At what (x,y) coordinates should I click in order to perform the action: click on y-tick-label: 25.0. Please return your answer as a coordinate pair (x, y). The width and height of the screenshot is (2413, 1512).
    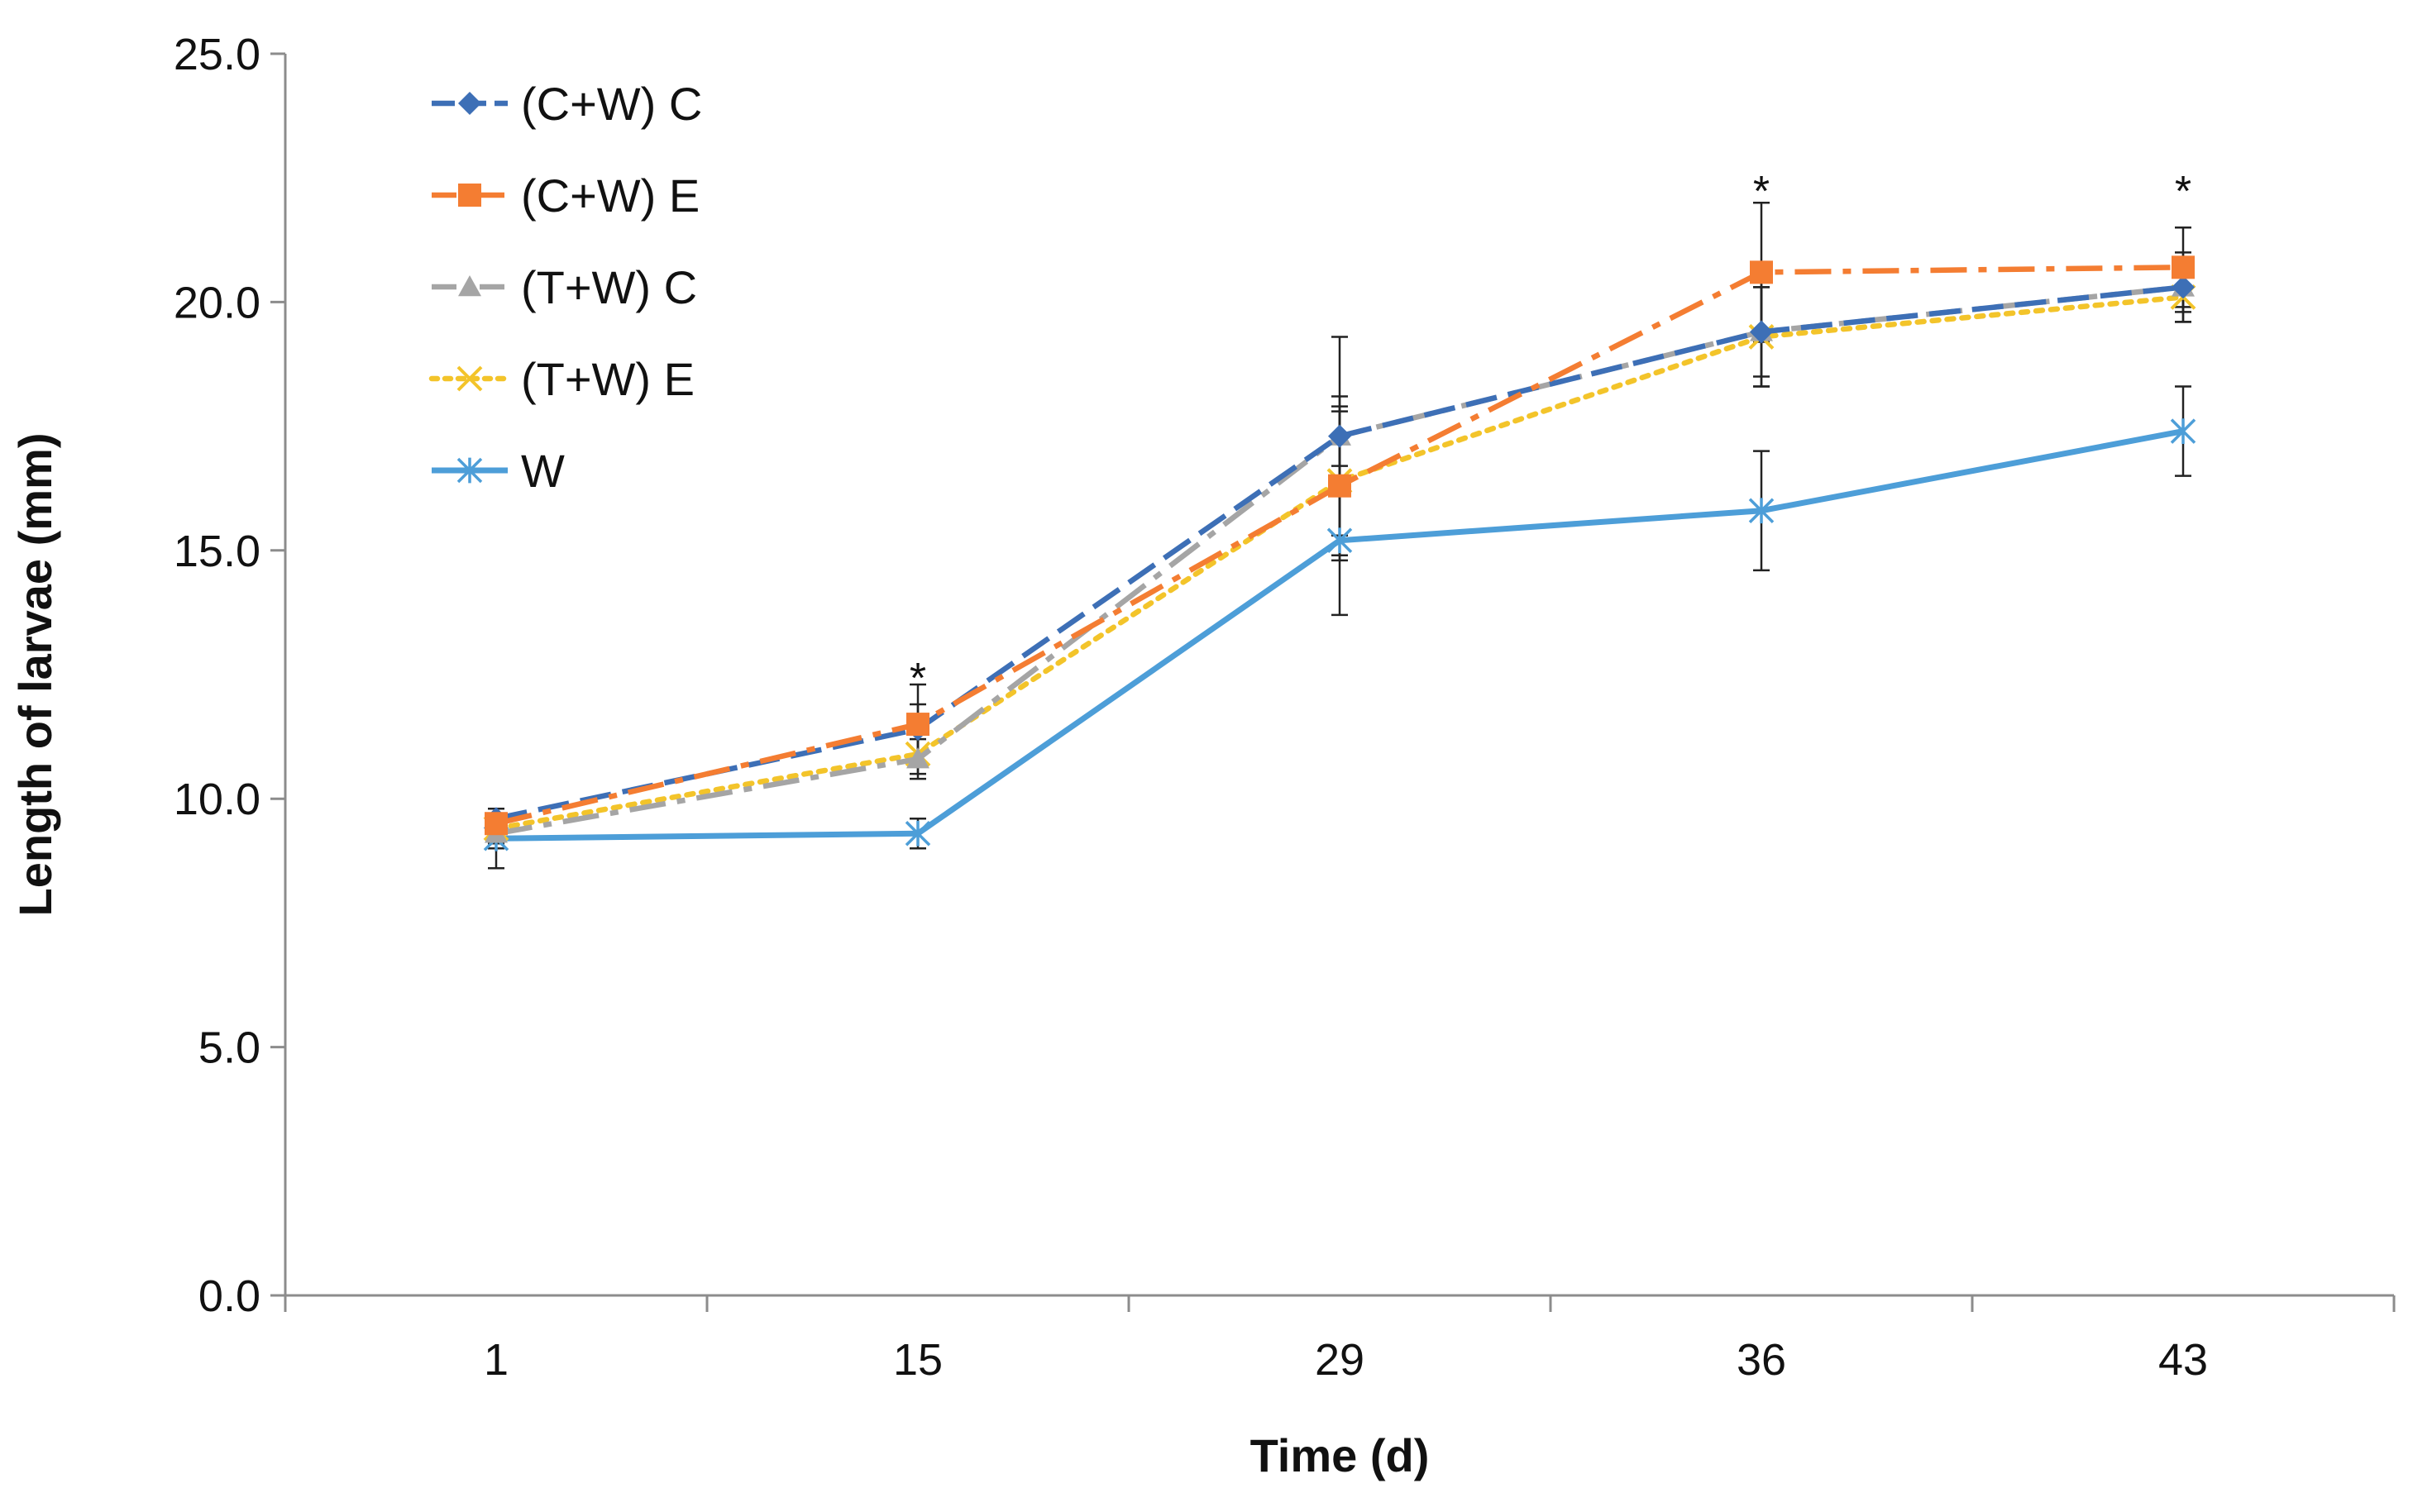
    Looking at the image, I should click on (217, 54).